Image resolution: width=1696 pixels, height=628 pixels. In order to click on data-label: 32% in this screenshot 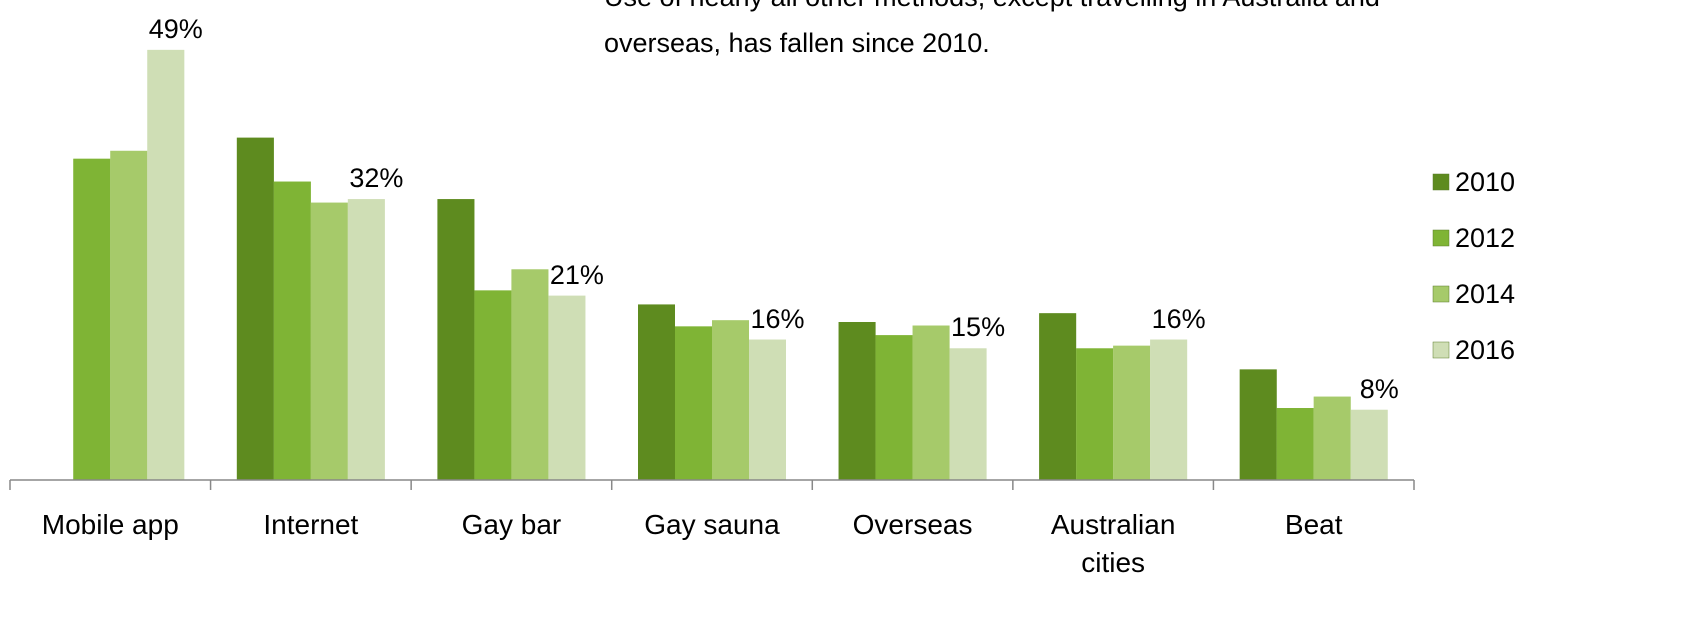, I will do `click(376, 178)`.